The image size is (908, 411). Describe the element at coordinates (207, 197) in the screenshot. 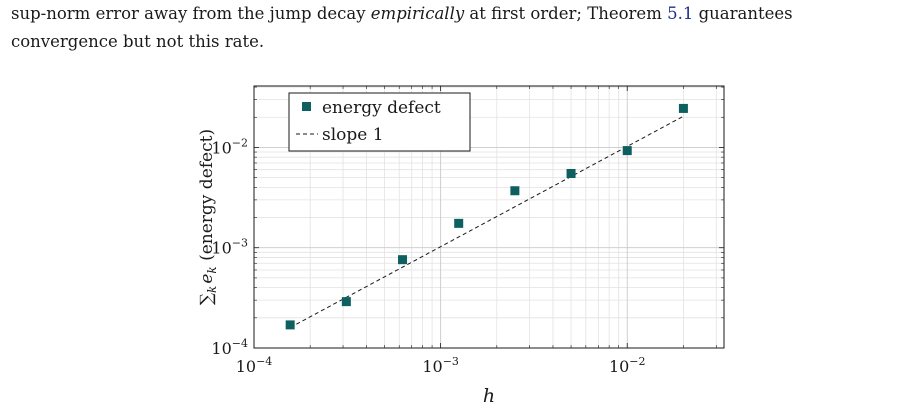

I see `y-axis-label-rest: (energy defect)` at that location.